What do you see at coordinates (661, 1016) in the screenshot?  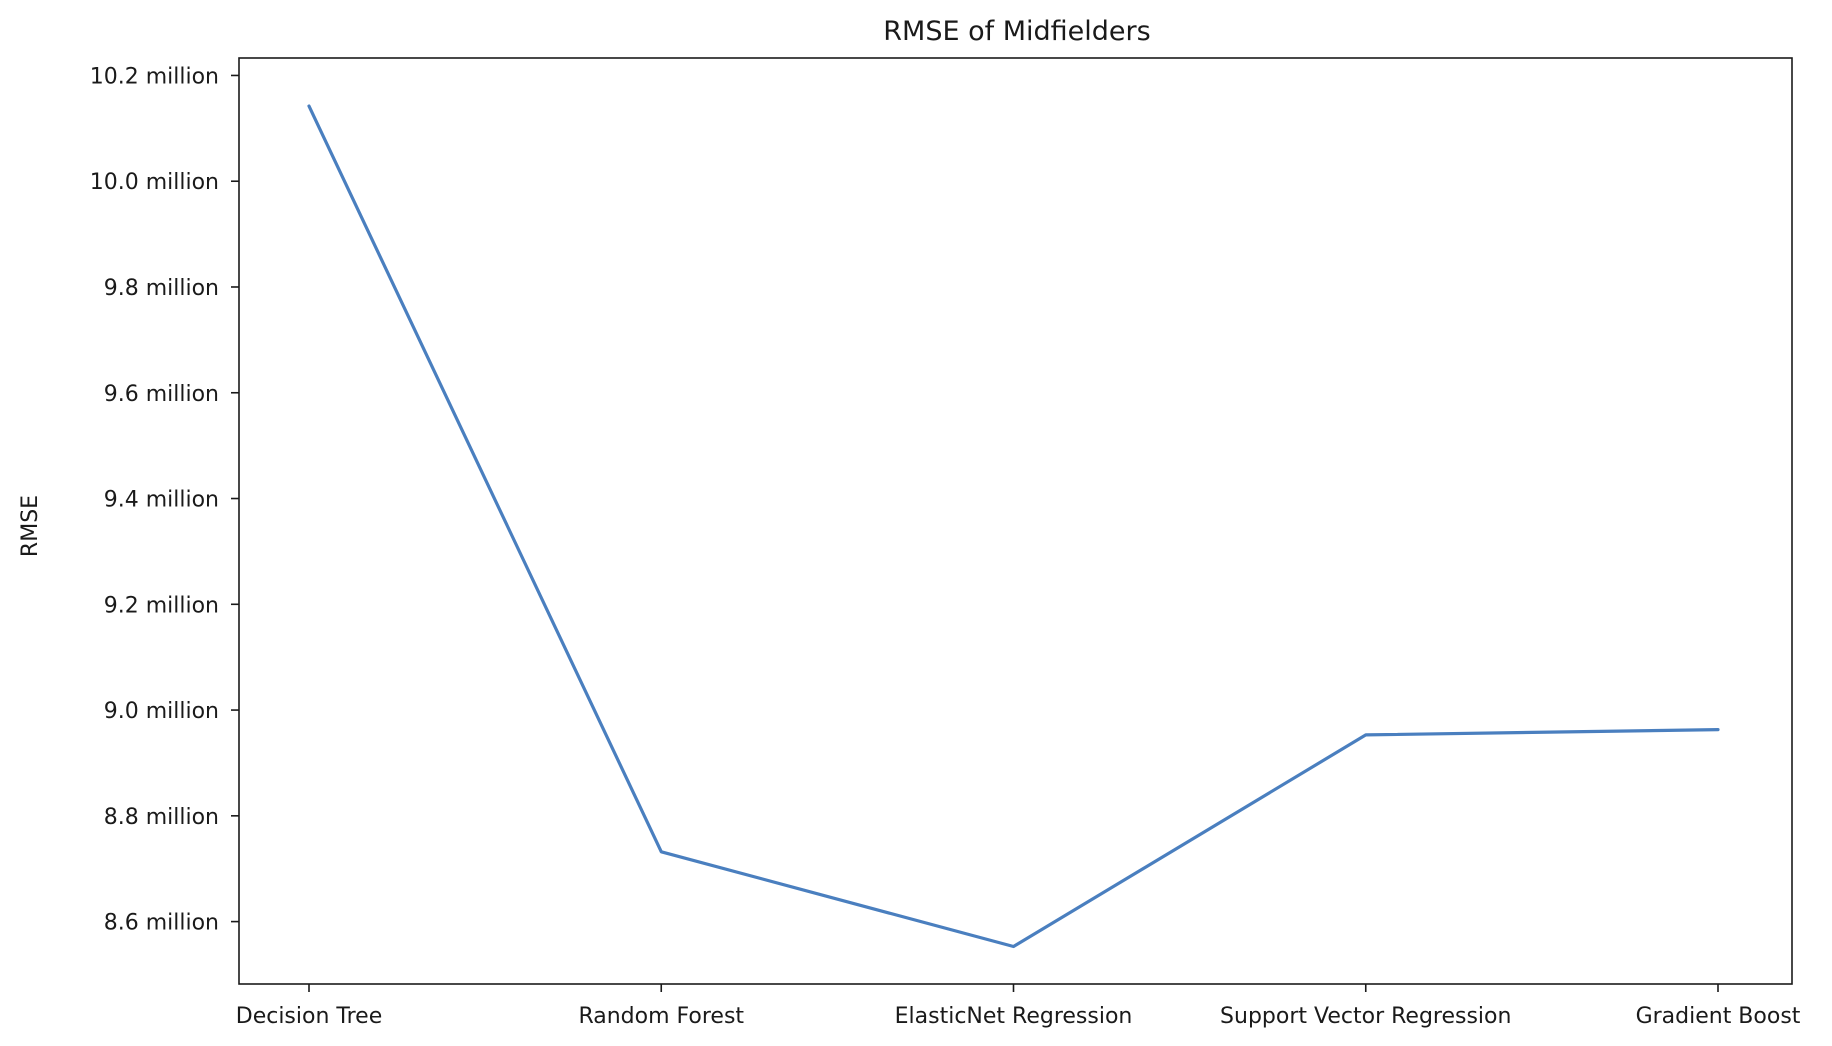 I see `x-tick-label: Random Forest` at bounding box center [661, 1016].